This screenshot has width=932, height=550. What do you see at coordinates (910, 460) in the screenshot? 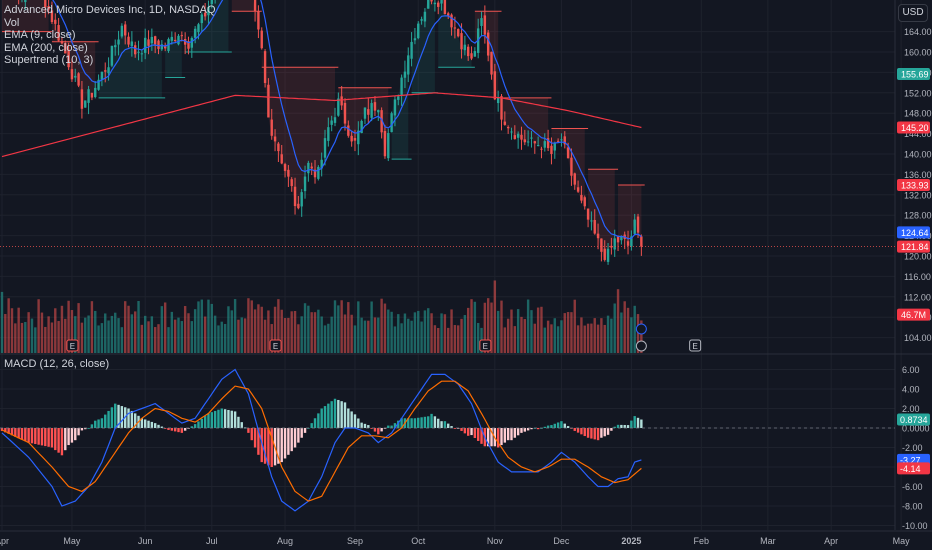
I see `macd-label-text: -3.27` at bounding box center [910, 460].